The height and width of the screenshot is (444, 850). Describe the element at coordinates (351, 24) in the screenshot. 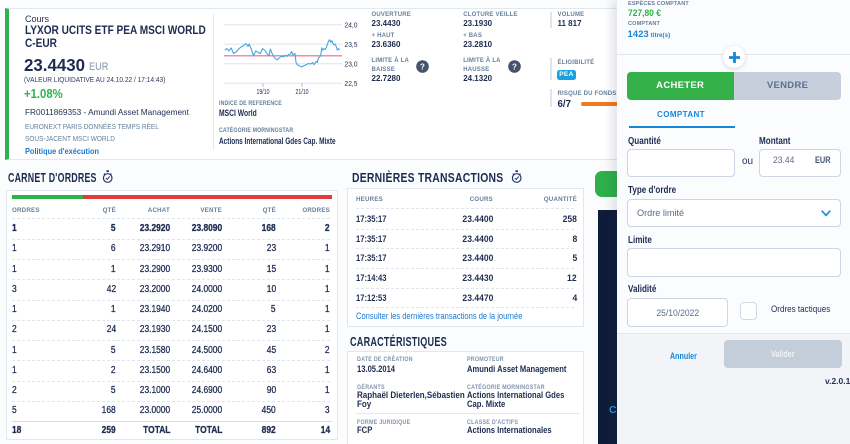

I see `svg-text: 24,0` at that location.